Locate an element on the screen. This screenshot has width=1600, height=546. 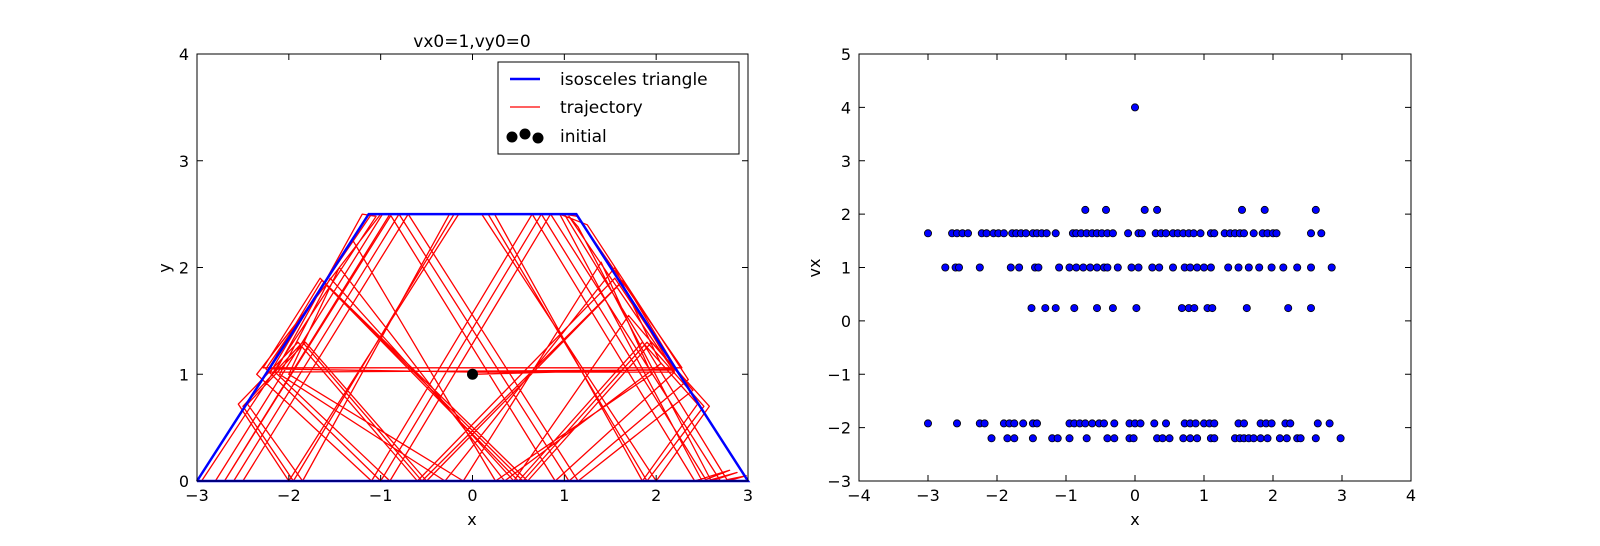
left-ytick-label: 0 is located at coordinates (184, 481).